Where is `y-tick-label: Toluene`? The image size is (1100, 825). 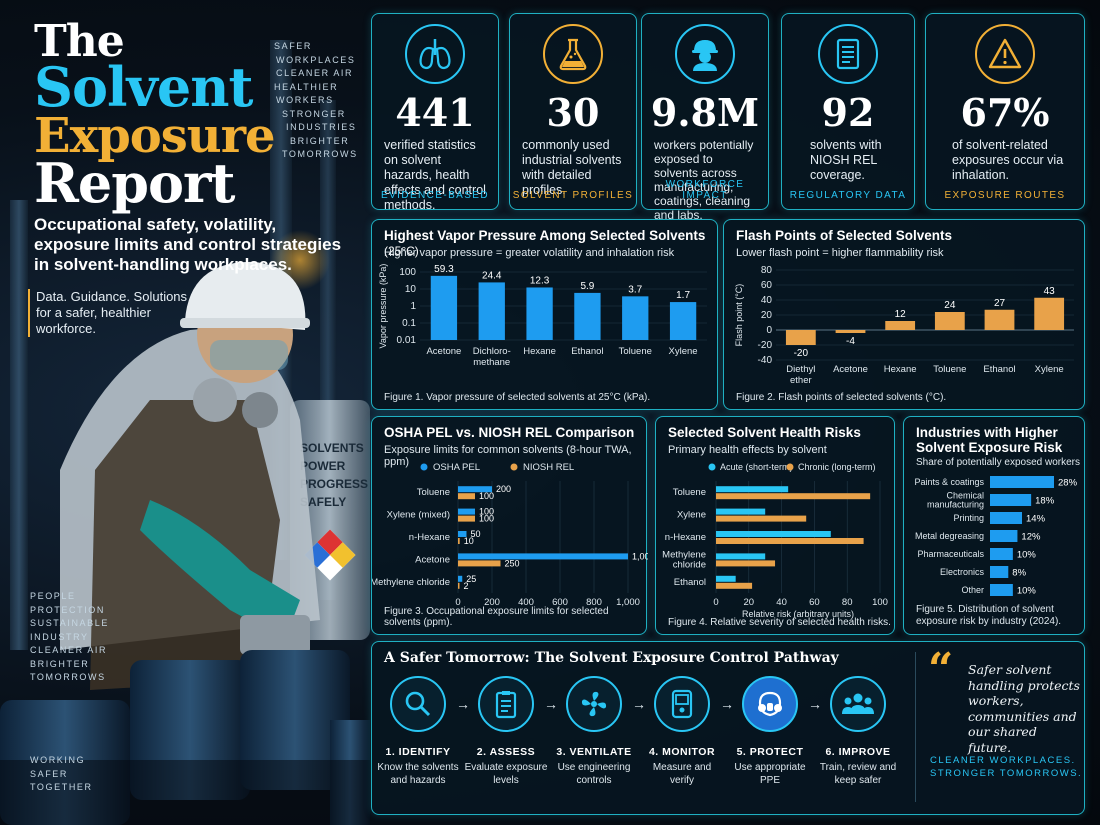 y-tick-label: Toluene is located at coordinates (433, 492).